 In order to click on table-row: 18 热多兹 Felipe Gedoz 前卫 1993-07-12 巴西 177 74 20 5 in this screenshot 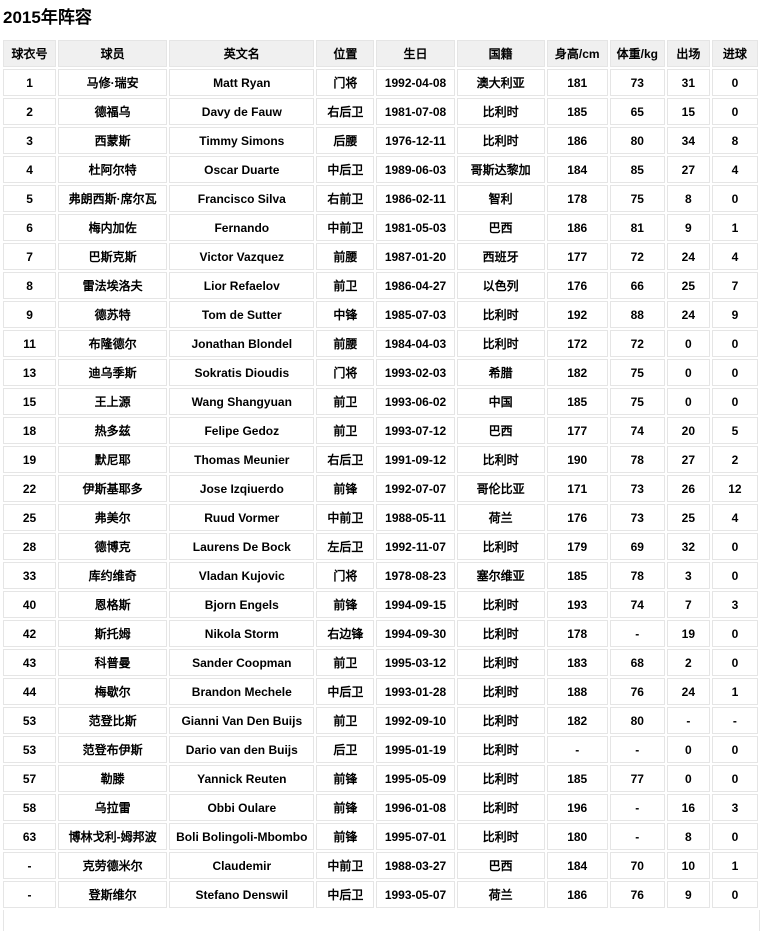, I will do `click(380, 430)`.